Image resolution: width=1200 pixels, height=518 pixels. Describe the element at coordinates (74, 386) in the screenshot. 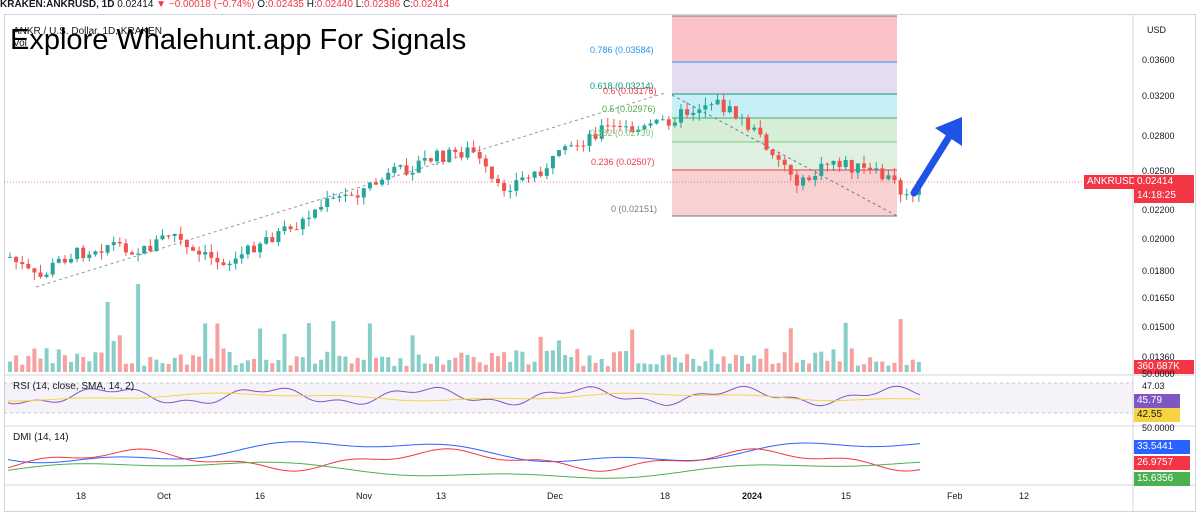

I see `rsi-legend: RSI (14, close, SMA, 14, 2)` at that location.